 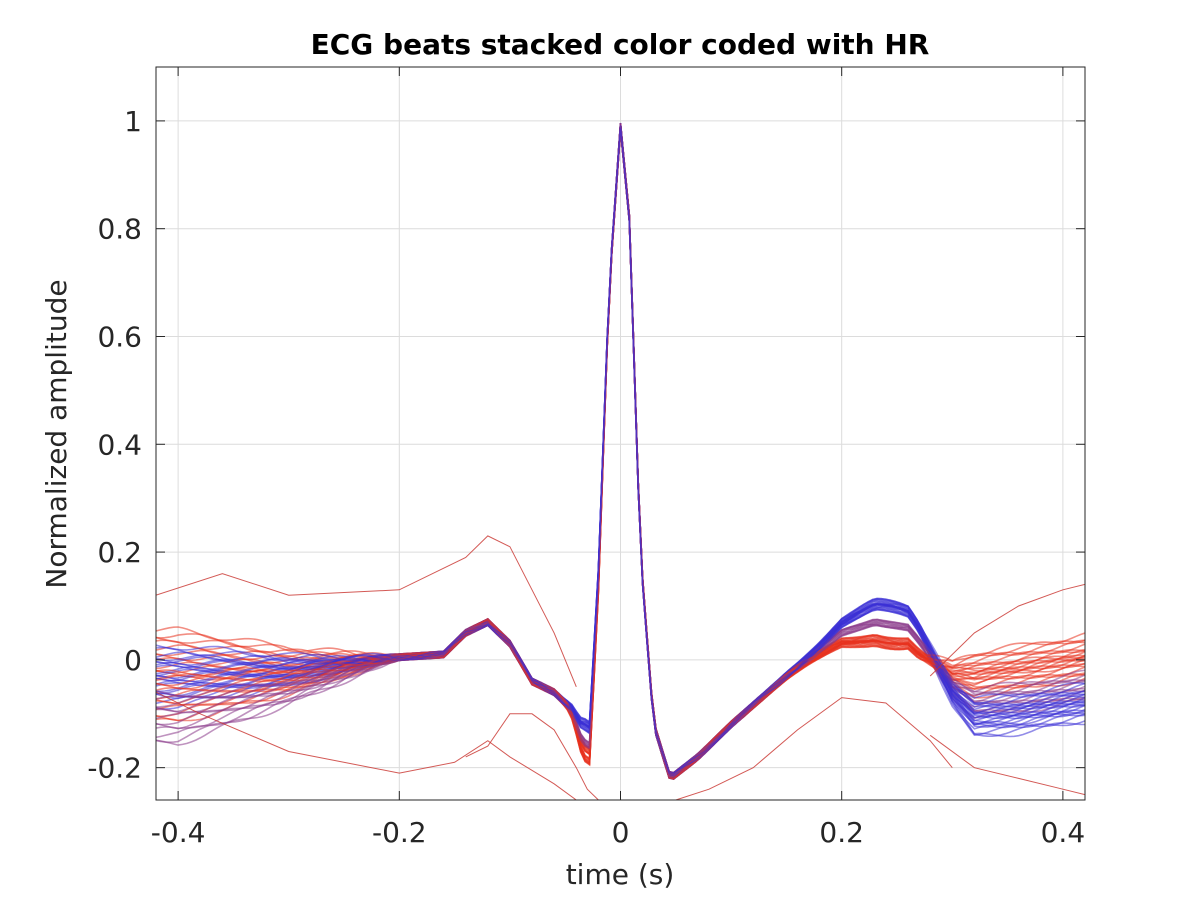 What do you see at coordinates (133, 660) in the screenshot?
I see `y-tick-label: 0` at bounding box center [133, 660].